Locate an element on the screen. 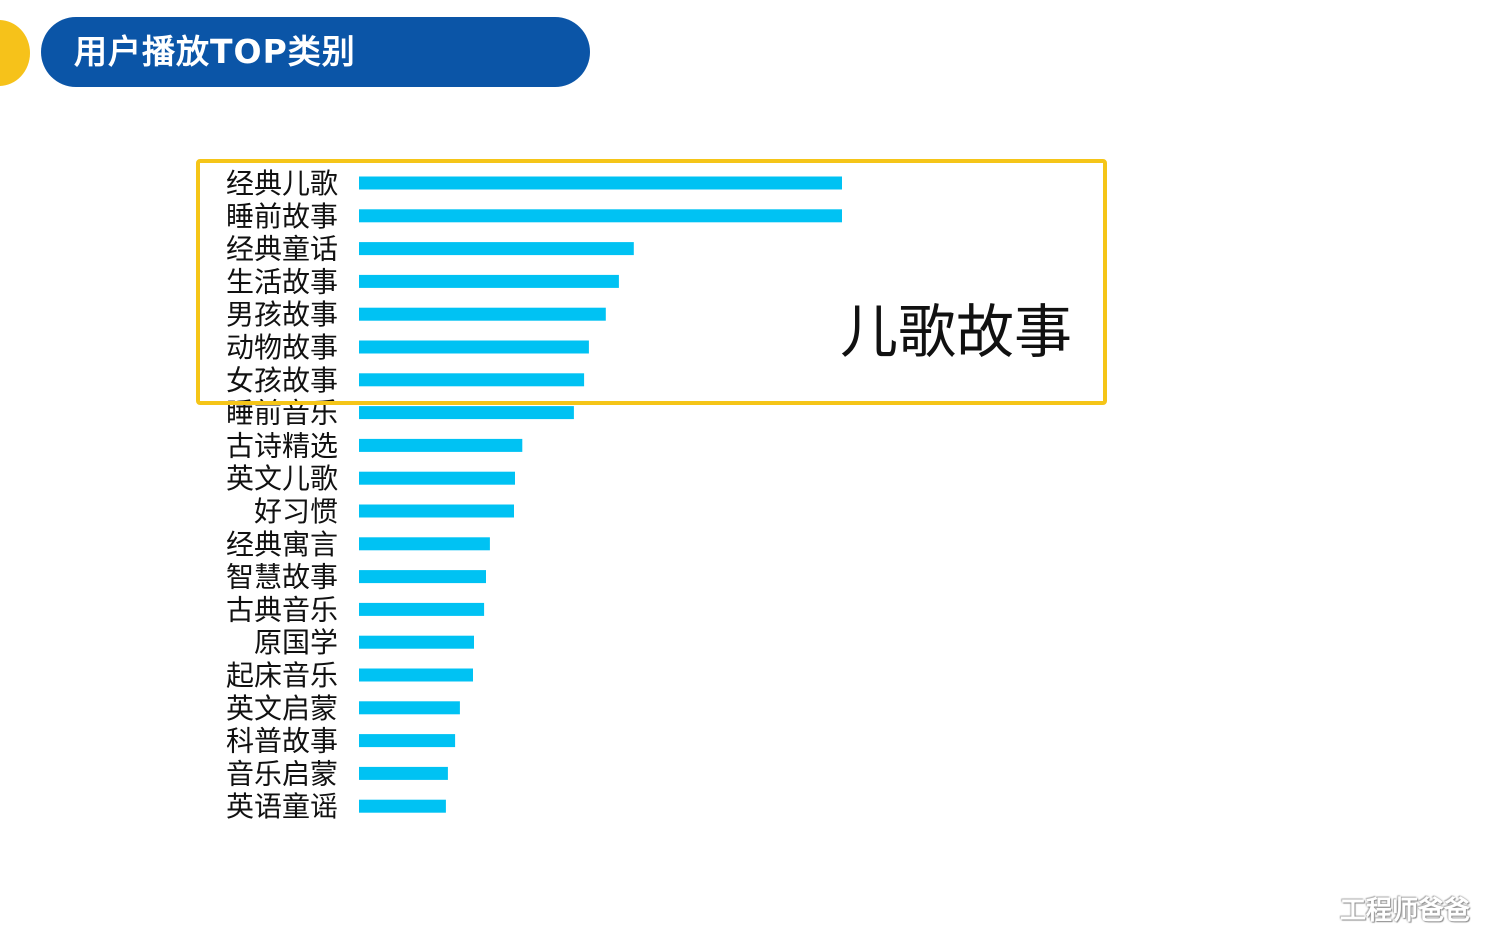 The height and width of the screenshot is (938, 1500). category-label: 女孩故事 is located at coordinates (282, 380).